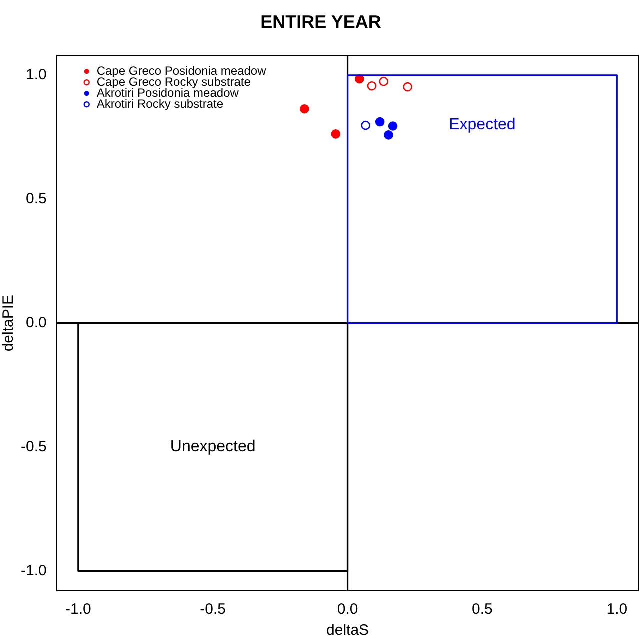 The width and height of the screenshot is (644, 642). I want to click on annotation: Expected, so click(482, 125).